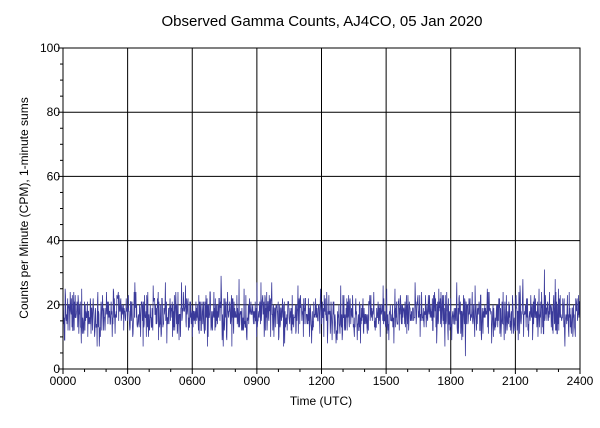 This screenshot has width=600, height=428. Describe the element at coordinates (50, 48) in the screenshot. I see `y-tick-label: 100` at that location.